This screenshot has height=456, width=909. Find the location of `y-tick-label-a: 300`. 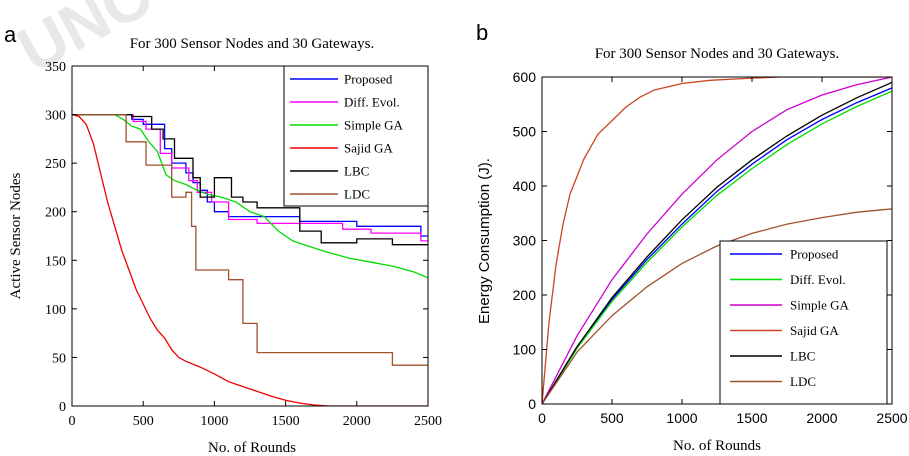

y-tick-label-a: 300 is located at coordinates (55, 116).